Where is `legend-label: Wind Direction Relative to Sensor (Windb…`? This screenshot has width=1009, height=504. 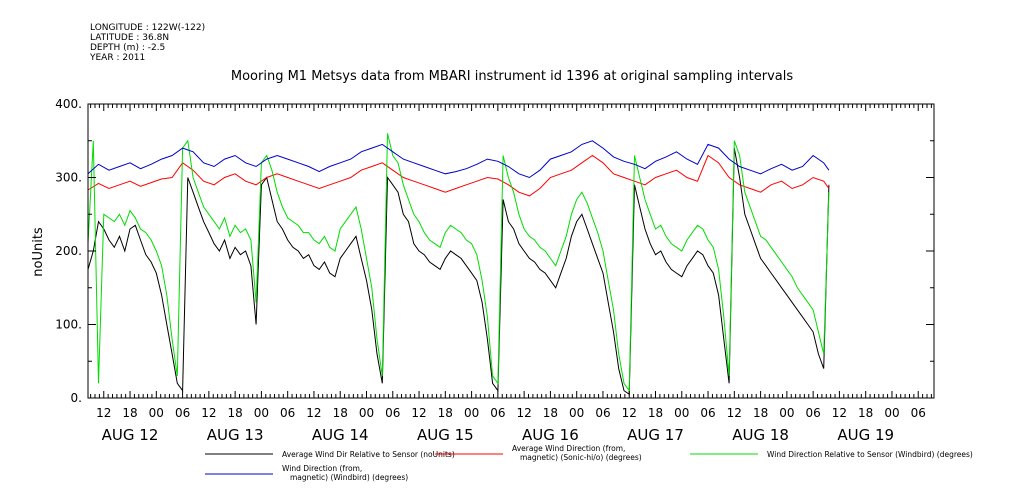
legend-label: Wind Direction Relative to Sensor (Windb… is located at coordinates (870, 454).